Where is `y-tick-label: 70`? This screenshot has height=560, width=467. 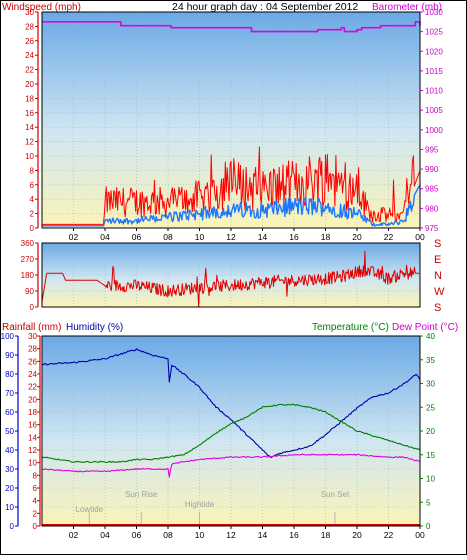 y-tick-label: 70 is located at coordinates (9, 393).